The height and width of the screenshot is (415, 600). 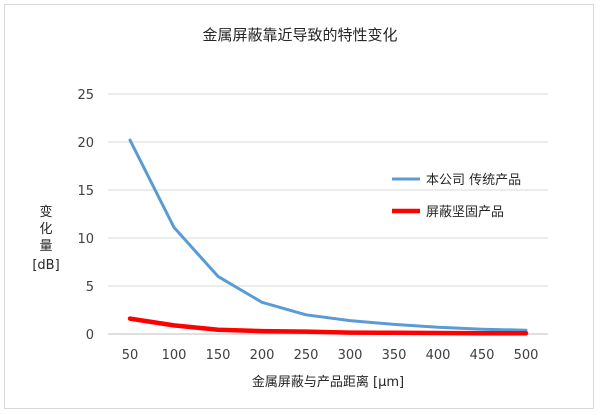 I want to click on x-tick-label: 200, so click(x=262, y=355).